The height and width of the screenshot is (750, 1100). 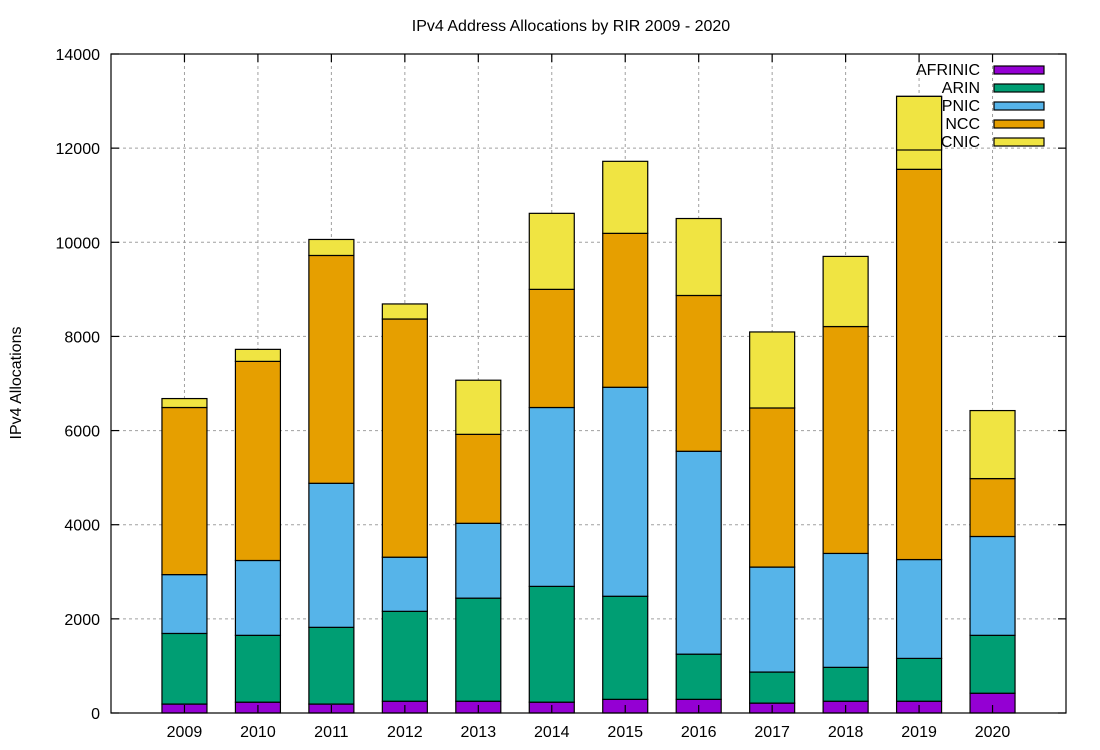 I want to click on x-tick-label: 2012, so click(x=405, y=732).